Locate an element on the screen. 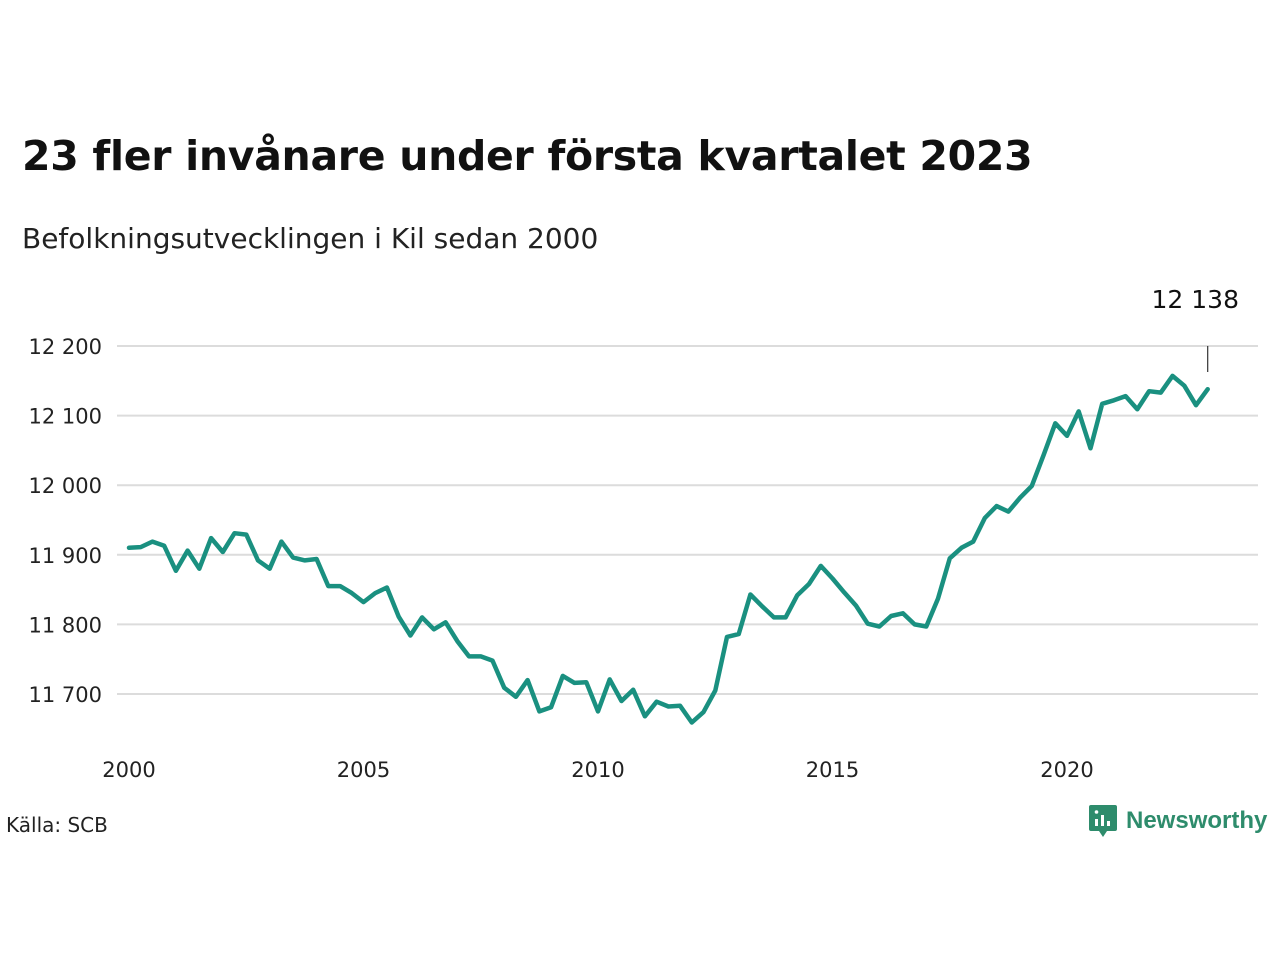 This screenshot has height=960, width=1280. y-tick-label: 11 700 is located at coordinates (65, 695).